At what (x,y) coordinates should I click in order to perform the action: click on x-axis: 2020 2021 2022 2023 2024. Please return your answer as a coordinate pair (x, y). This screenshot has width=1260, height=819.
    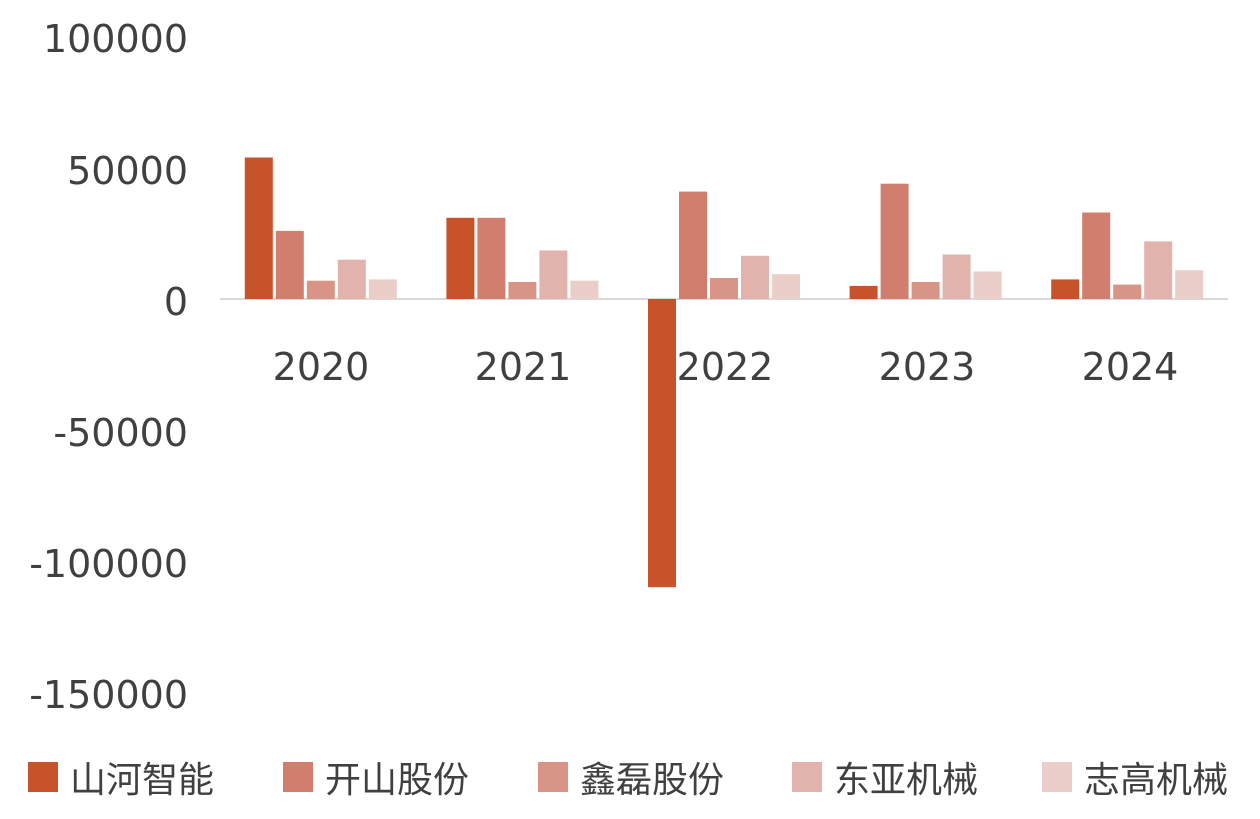
    Looking at the image, I should click on (726, 367).